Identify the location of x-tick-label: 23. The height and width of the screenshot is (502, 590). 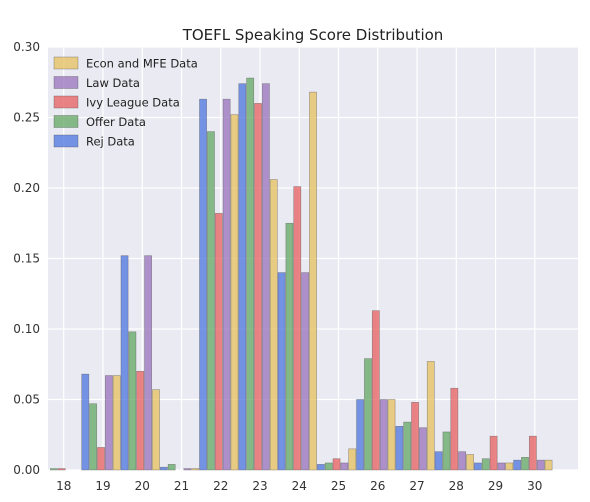
(259, 486).